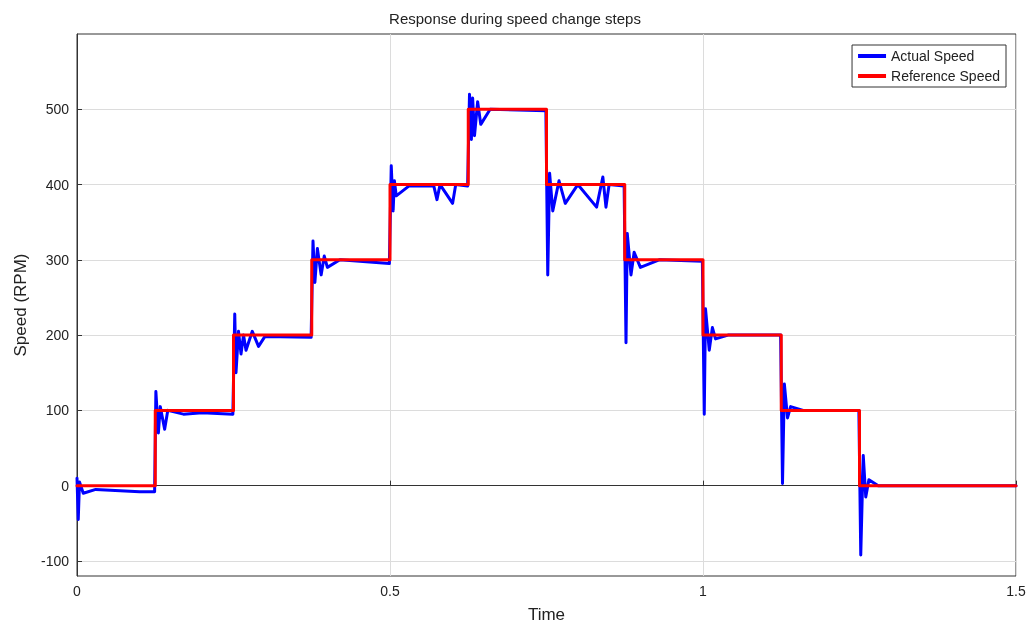 This screenshot has width=1030, height=631. Describe the element at coordinates (65, 485) in the screenshot. I see `y-tick-label: 0` at that location.